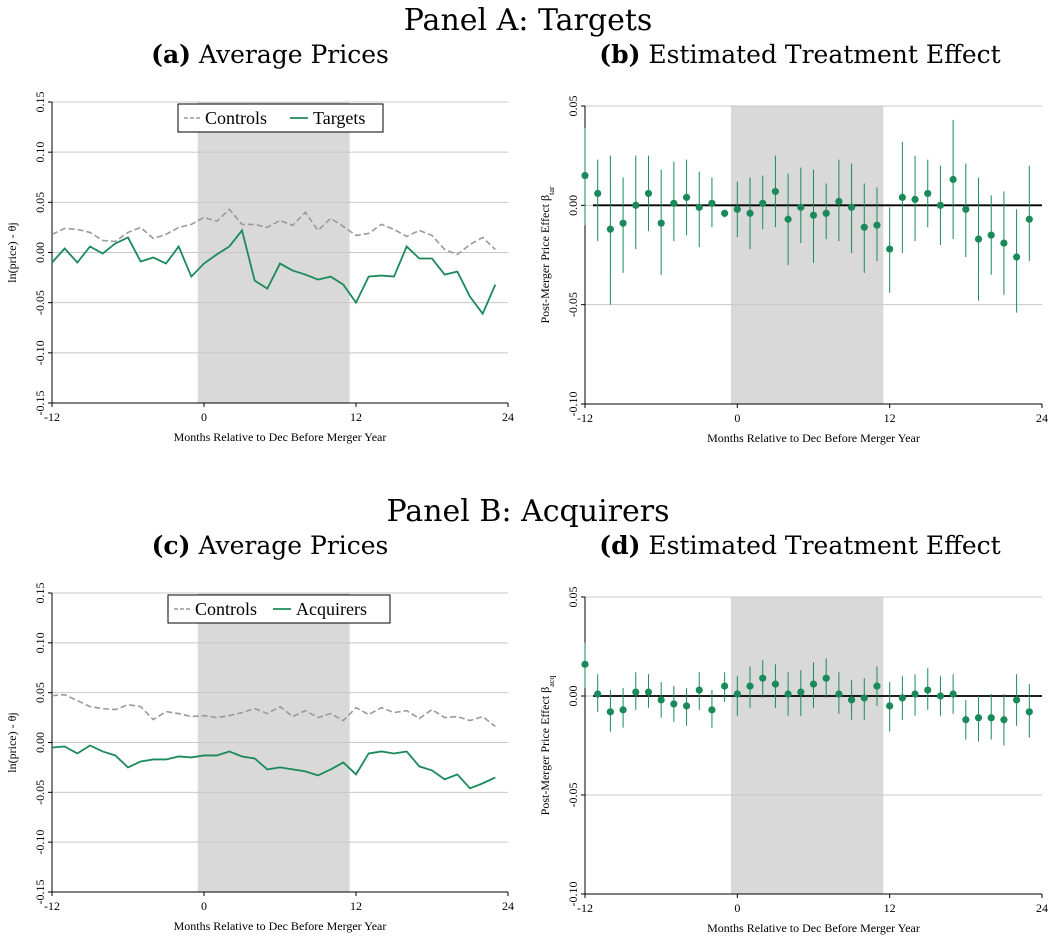 This screenshot has height=945, width=1056. I want to click on chart-b-title-text: Estimated Treatment Effect, so click(824, 54).